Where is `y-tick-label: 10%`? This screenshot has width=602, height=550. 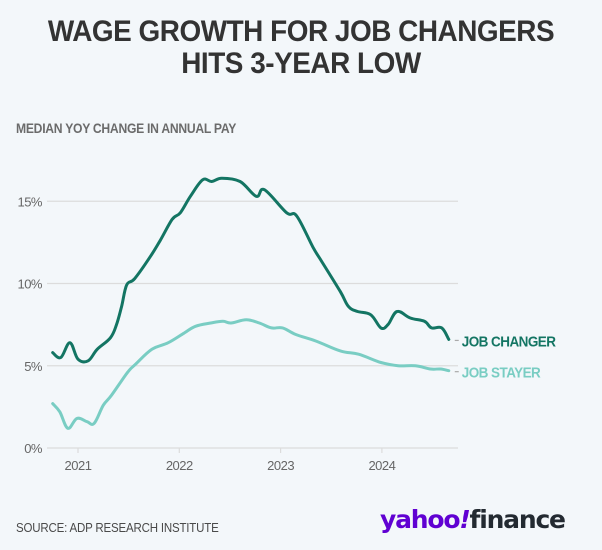 y-tick-label: 10% is located at coordinates (29, 284).